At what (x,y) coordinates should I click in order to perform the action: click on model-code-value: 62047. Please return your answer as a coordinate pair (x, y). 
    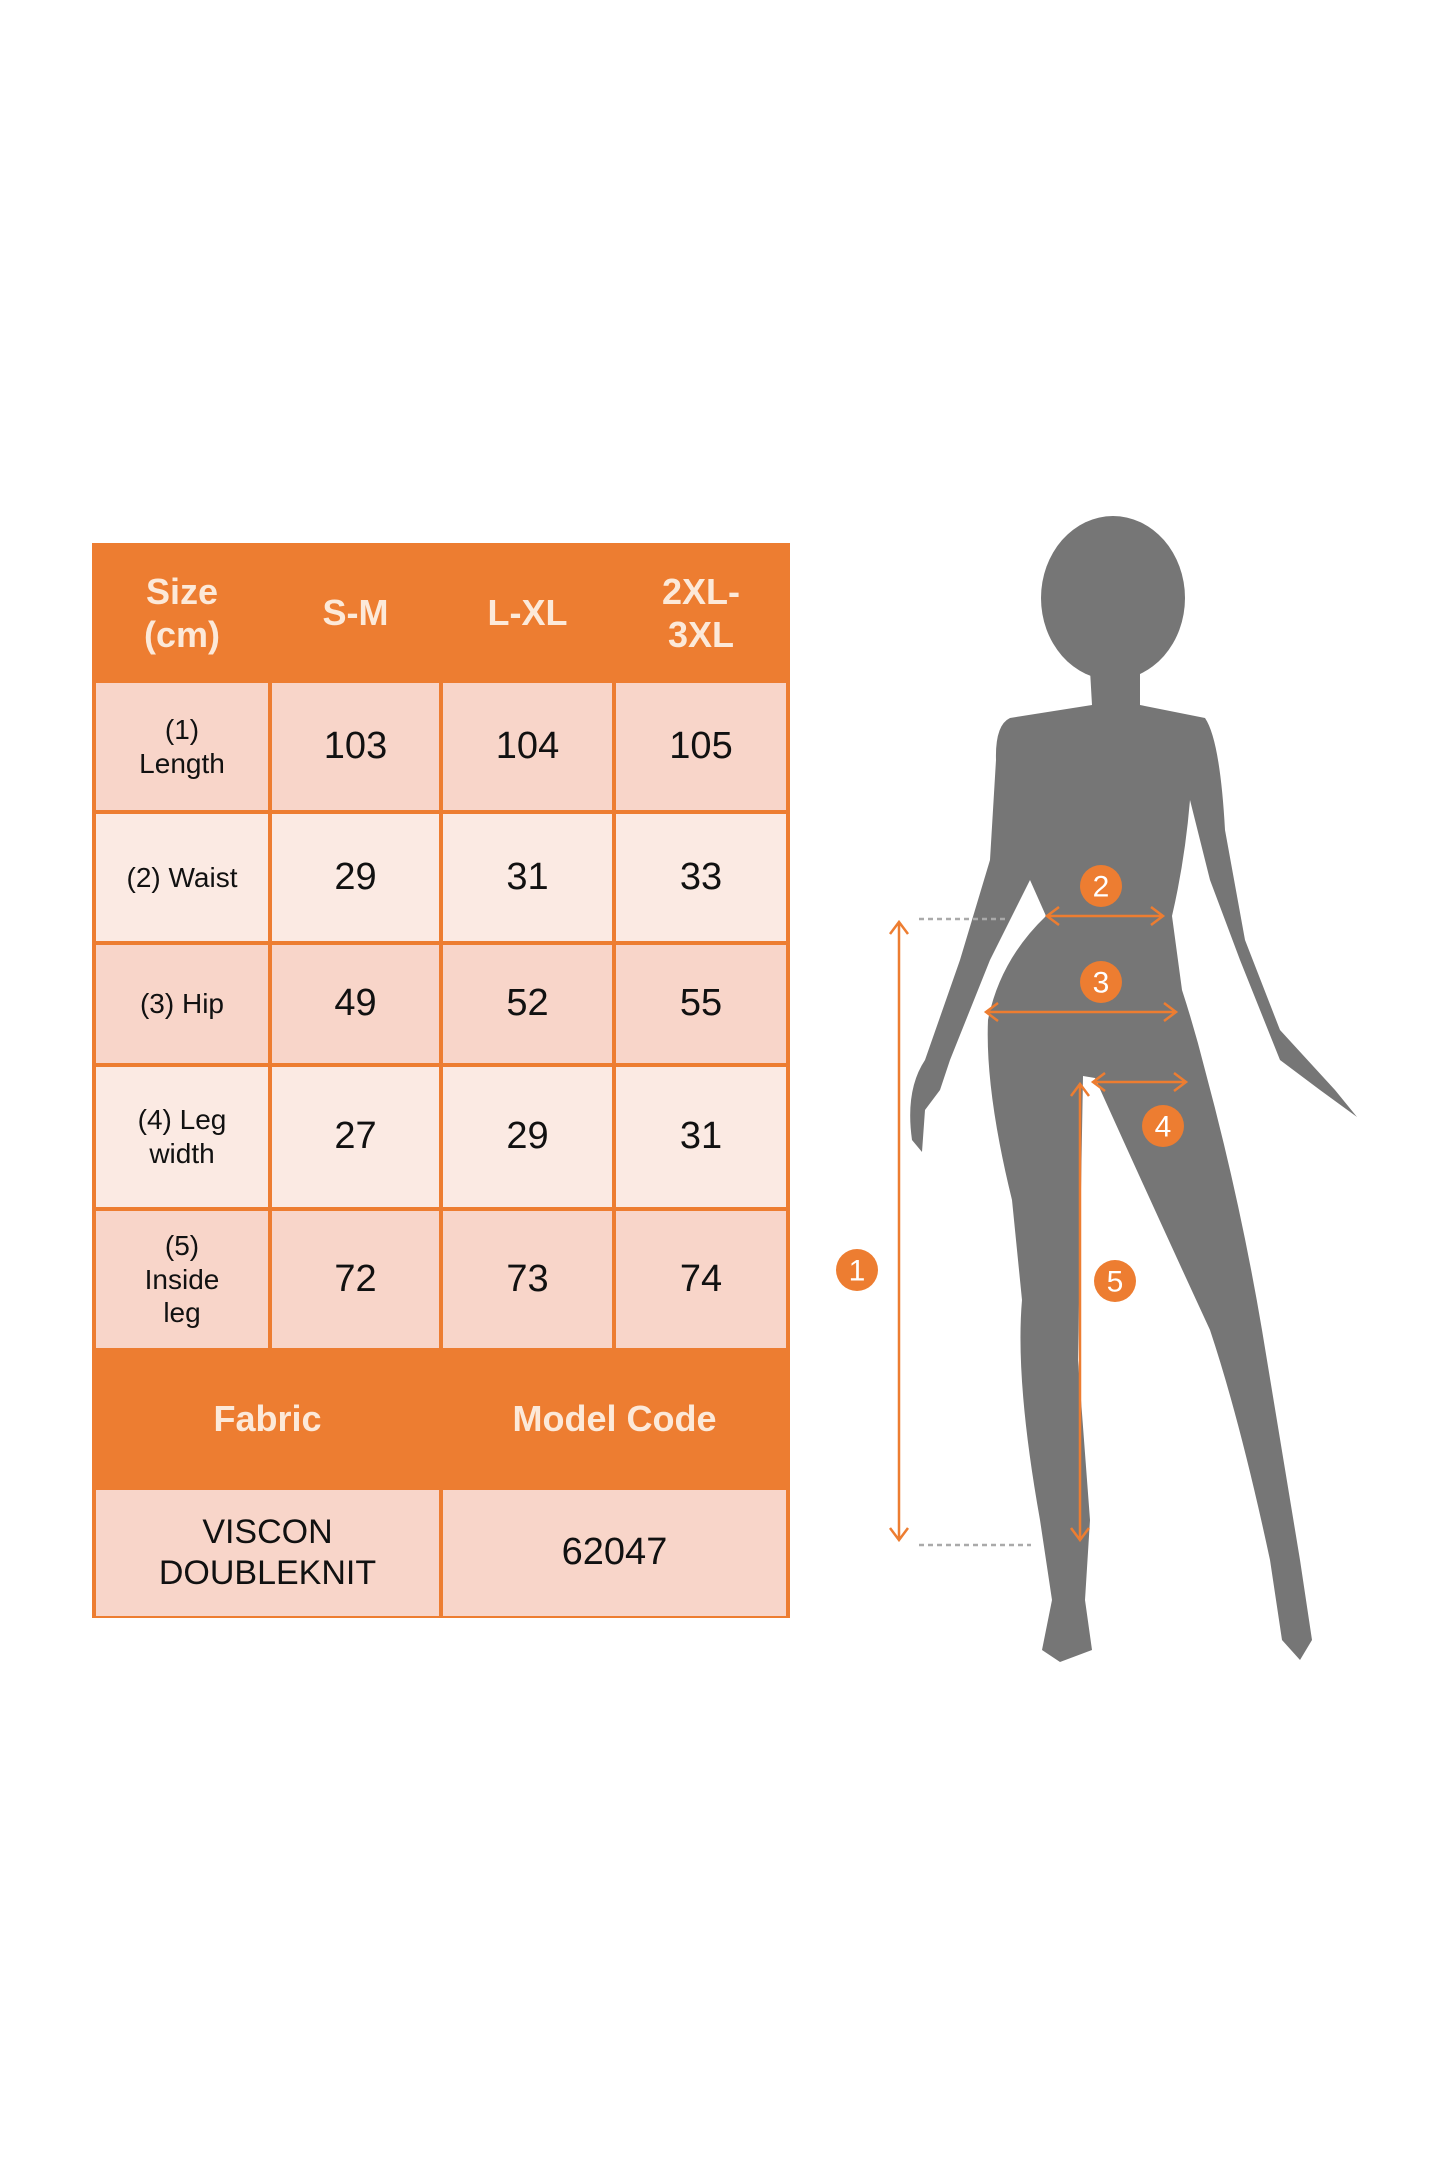
    Looking at the image, I should click on (614, 1553).